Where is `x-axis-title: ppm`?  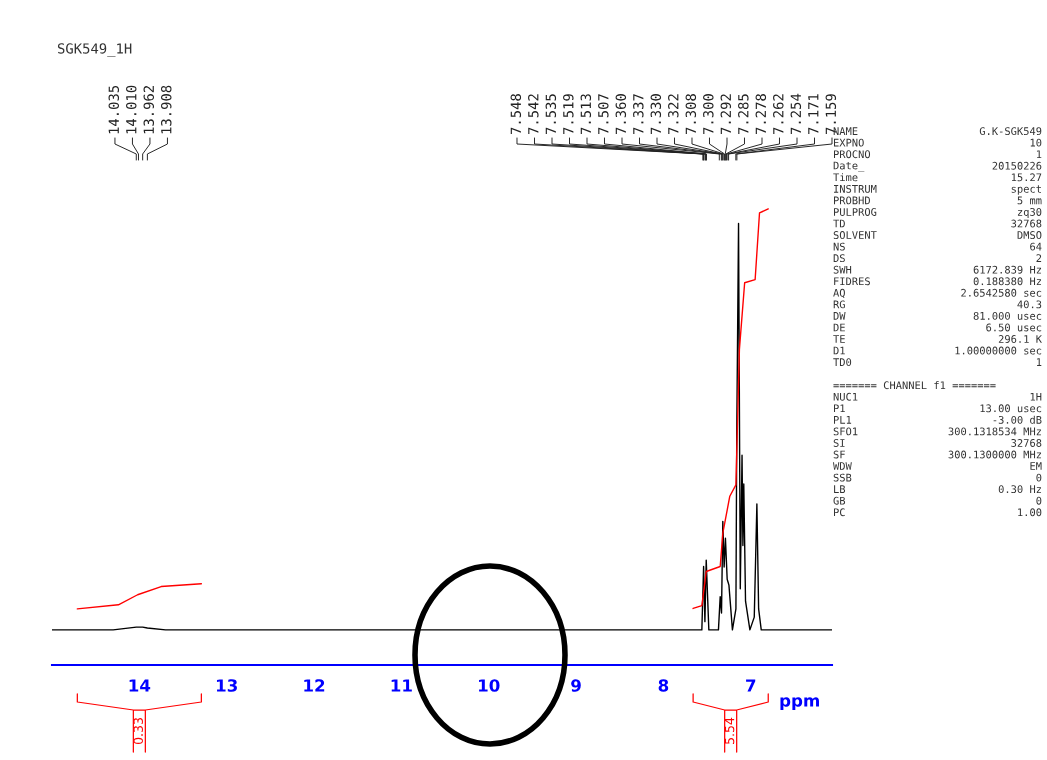
x-axis-title: ppm is located at coordinates (799, 704).